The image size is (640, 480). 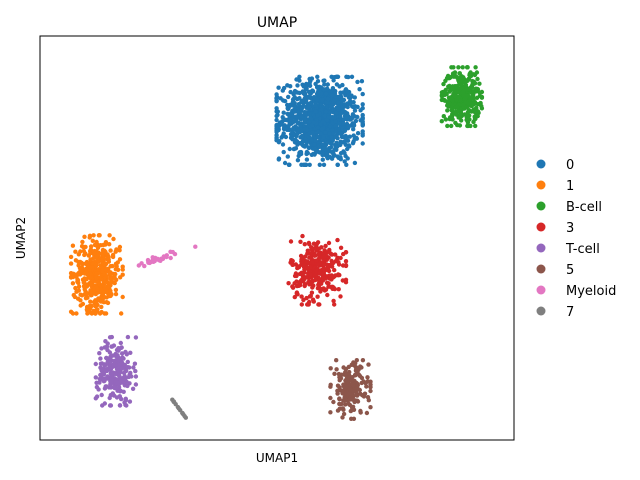 I want to click on legend: 0 1 B-cell 3 T-cell 5 Myeloid 7, so click(x=576, y=239).